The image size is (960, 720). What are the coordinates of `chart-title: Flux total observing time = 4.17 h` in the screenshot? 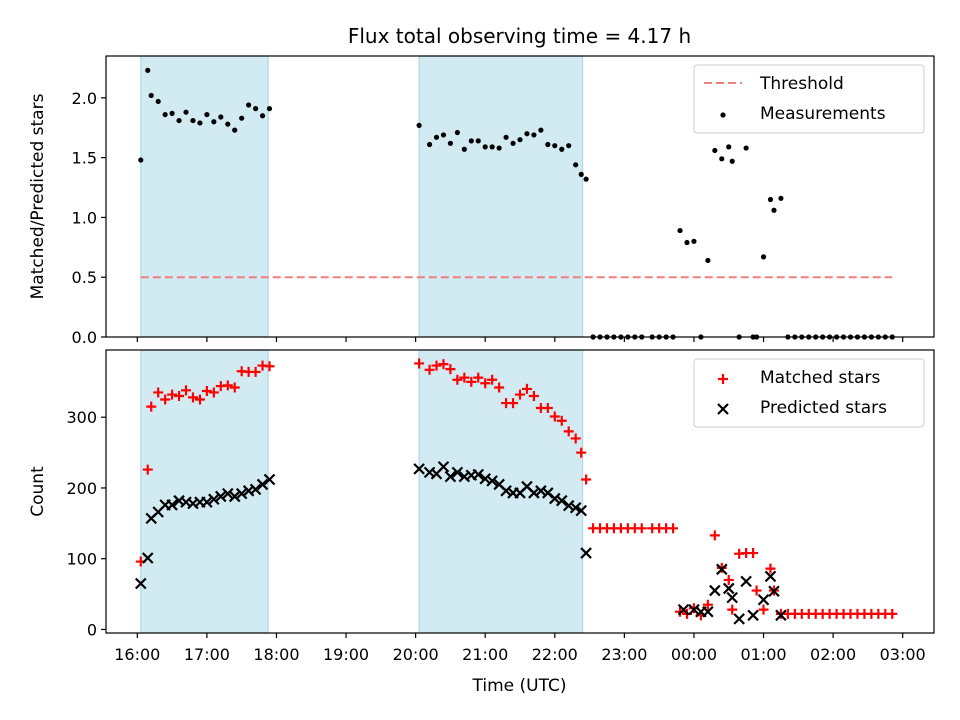 It's located at (519, 36).